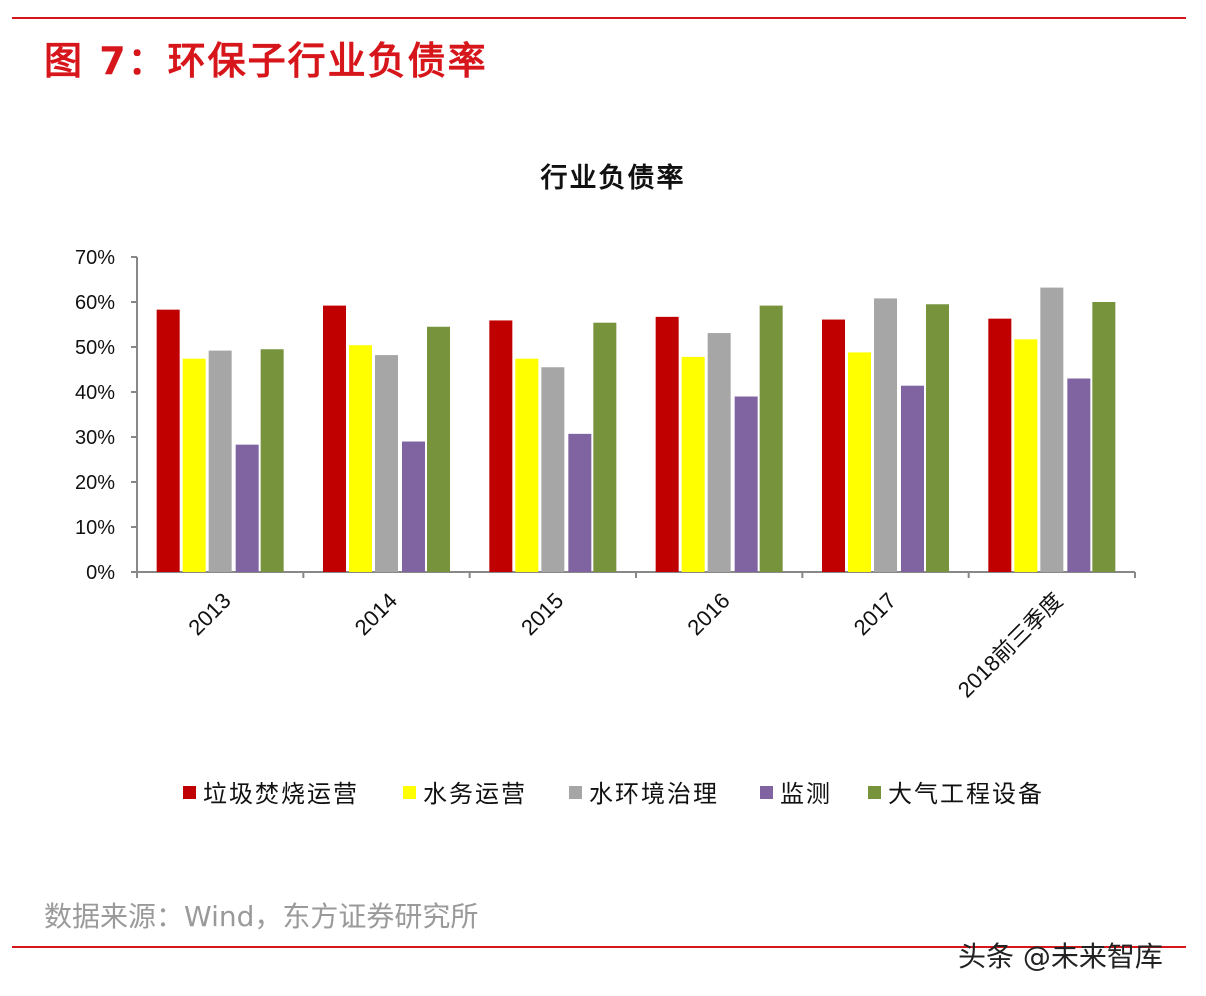 The image size is (1206, 996). What do you see at coordinates (95, 528) in the screenshot?
I see `y-tick-label: 10%` at bounding box center [95, 528].